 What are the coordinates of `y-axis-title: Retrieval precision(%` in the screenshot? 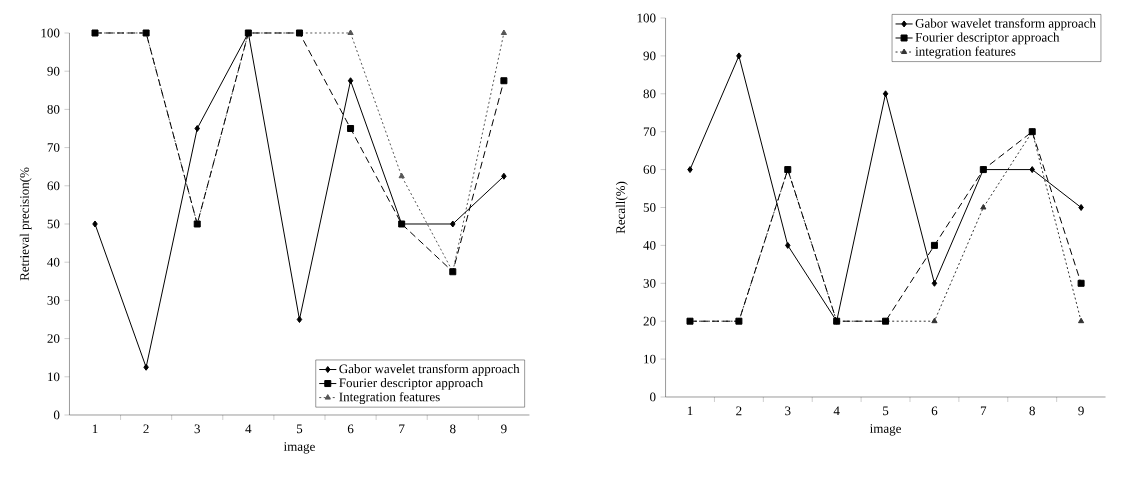 It's located at (25, 224).